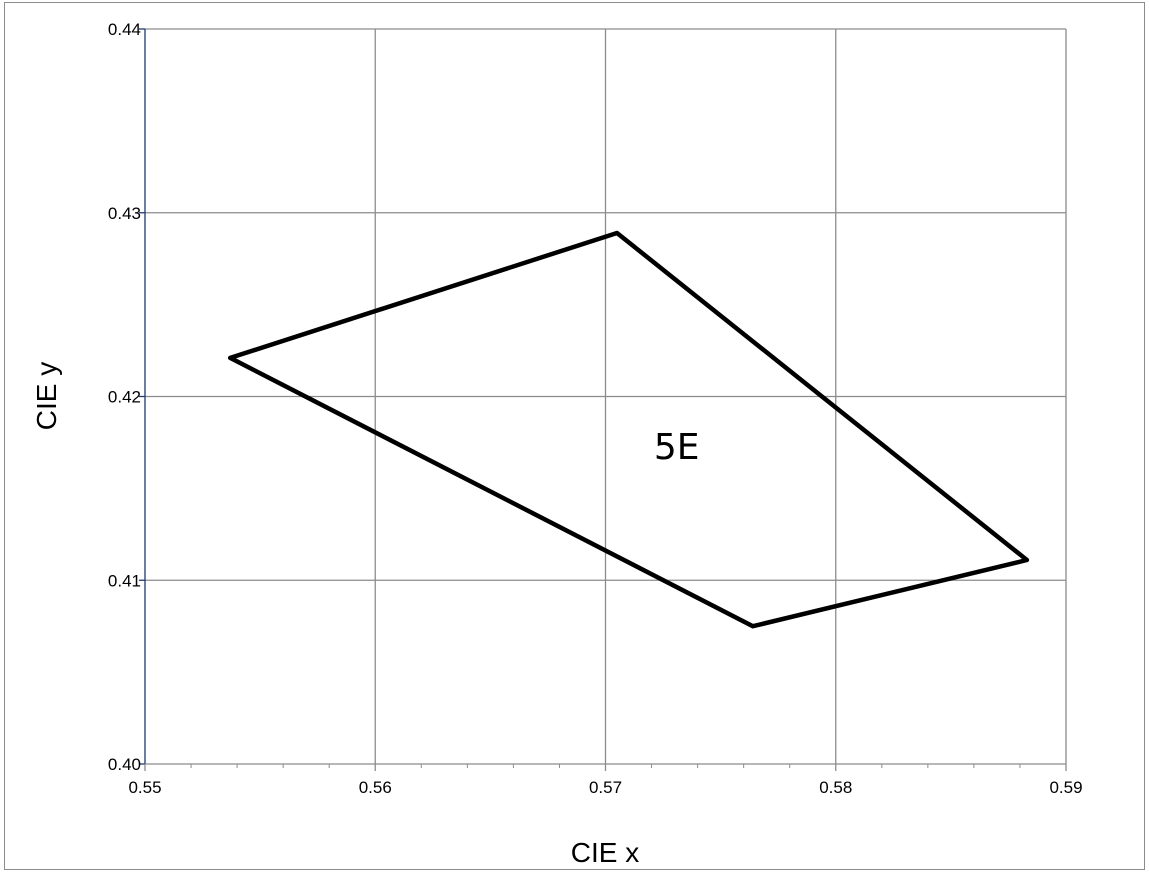 This screenshot has height=875, width=1149. I want to click on x-tick-label: 0.56, so click(375, 787).